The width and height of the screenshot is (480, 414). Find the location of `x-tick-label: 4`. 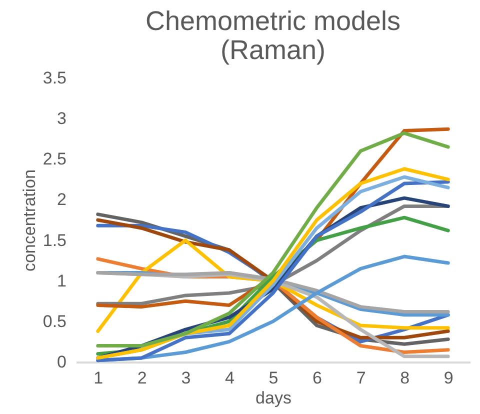

x-tick-label: 4 is located at coordinates (229, 378).